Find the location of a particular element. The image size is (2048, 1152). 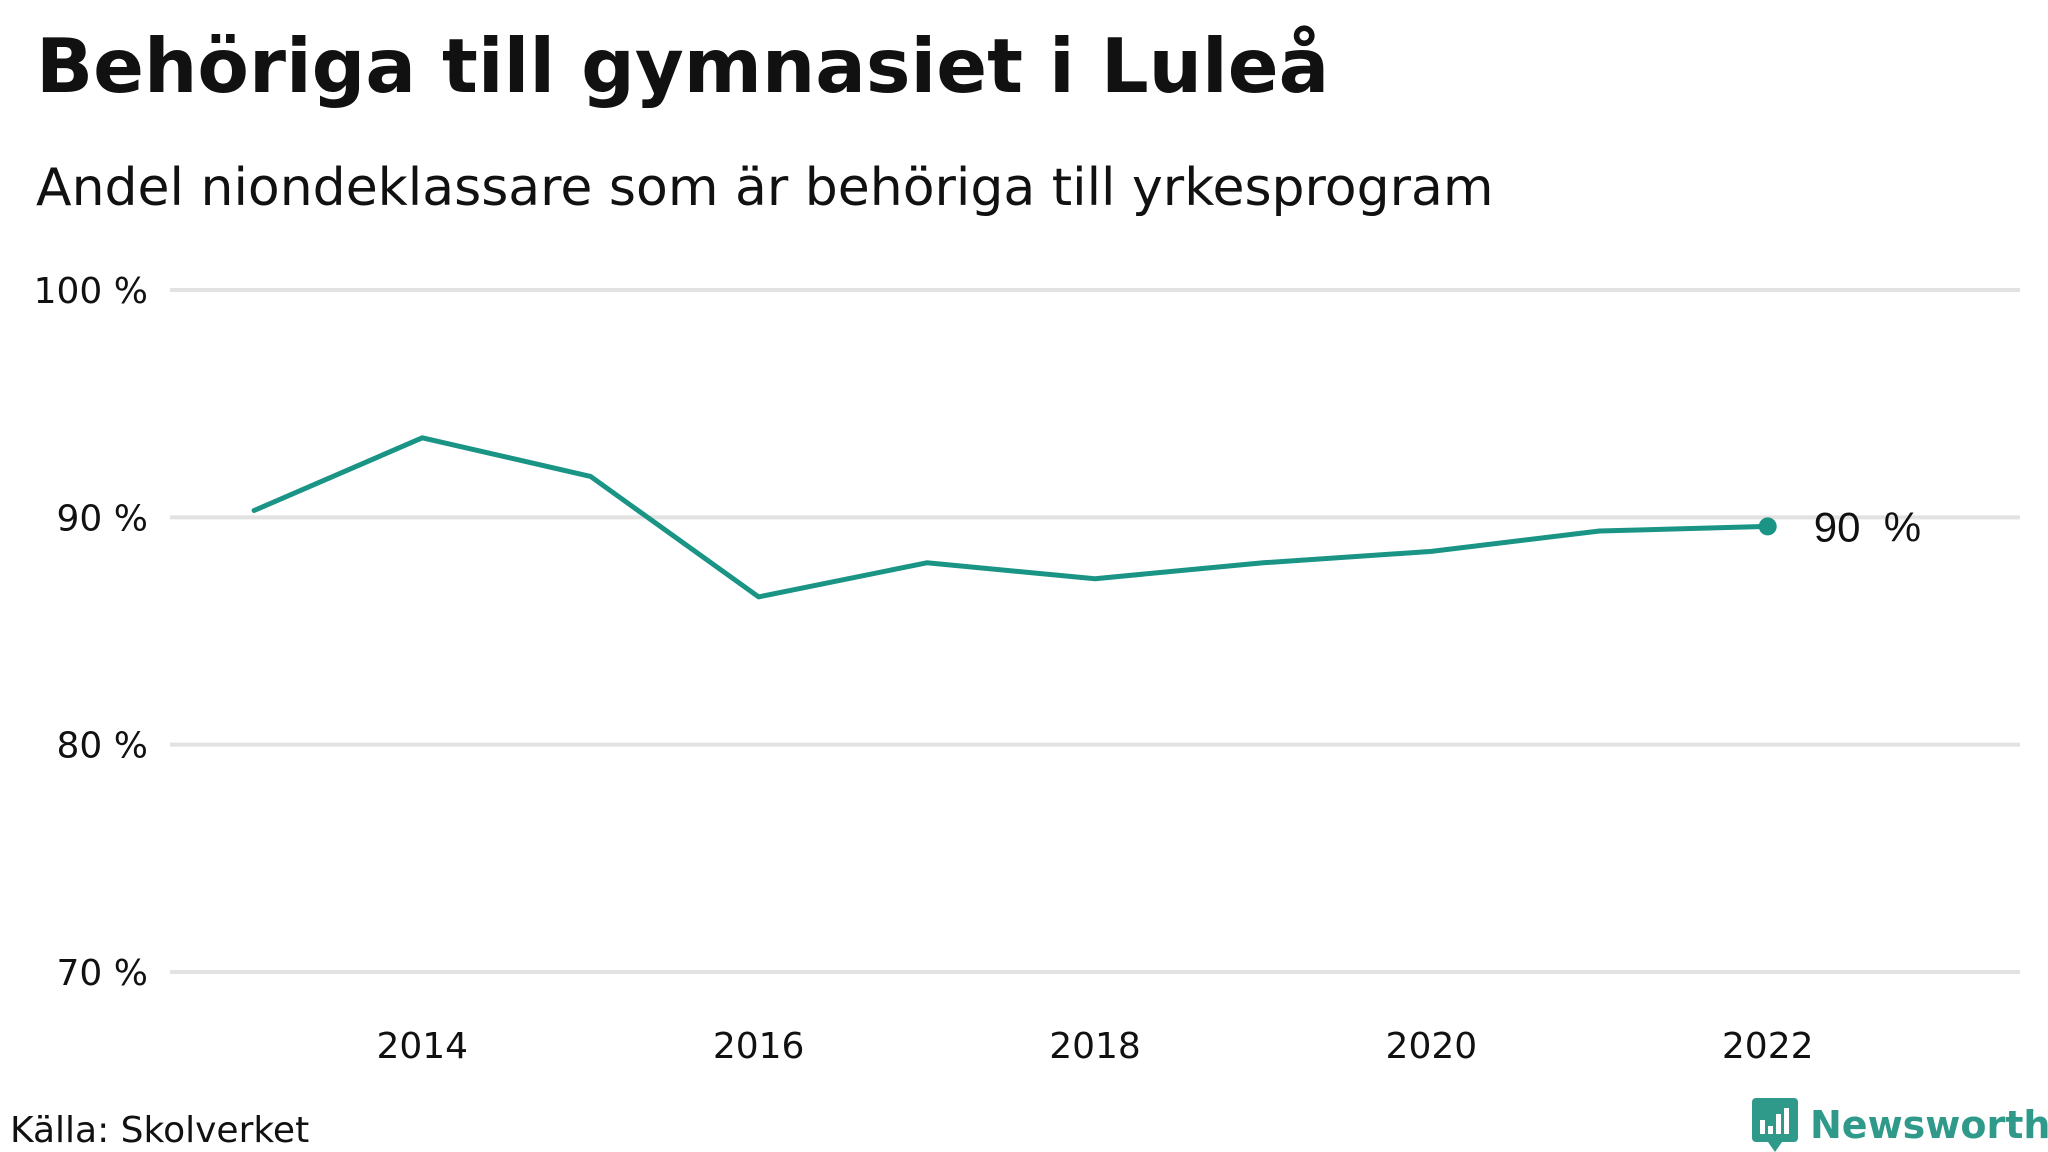

x-tick-label: 2020 is located at coordinates (1432, 1046).